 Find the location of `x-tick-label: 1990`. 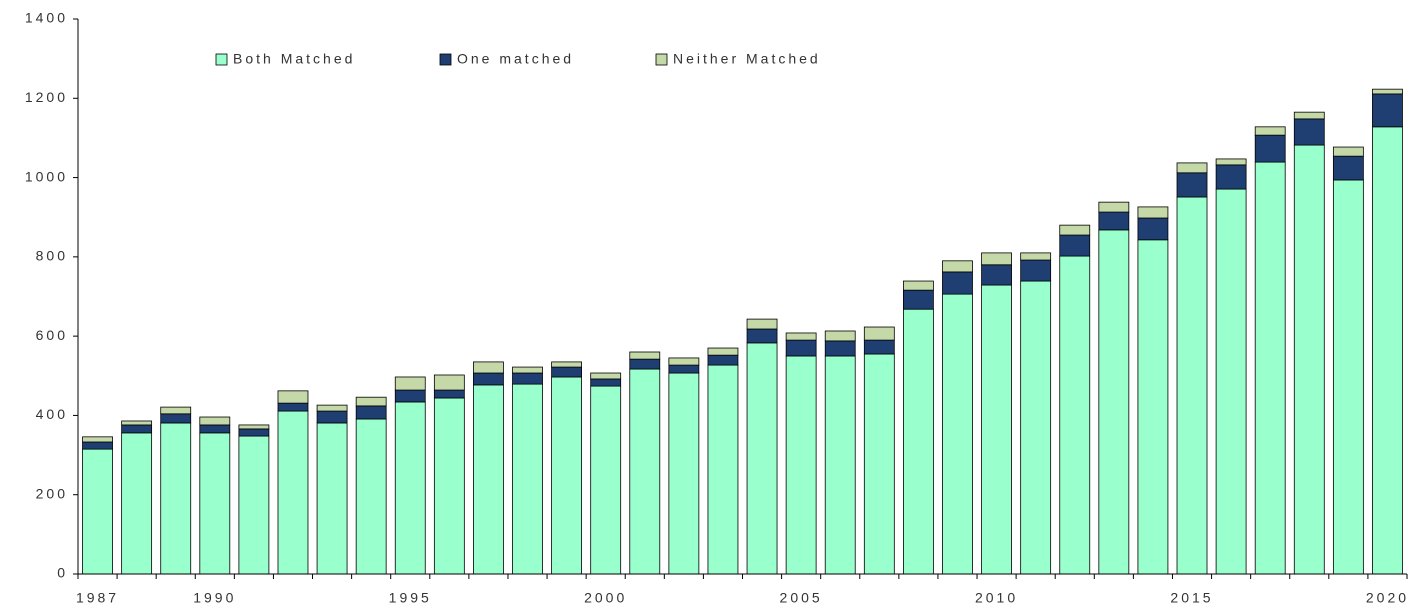

x-tick-label: 1990 is located at coordinates (214, 597).